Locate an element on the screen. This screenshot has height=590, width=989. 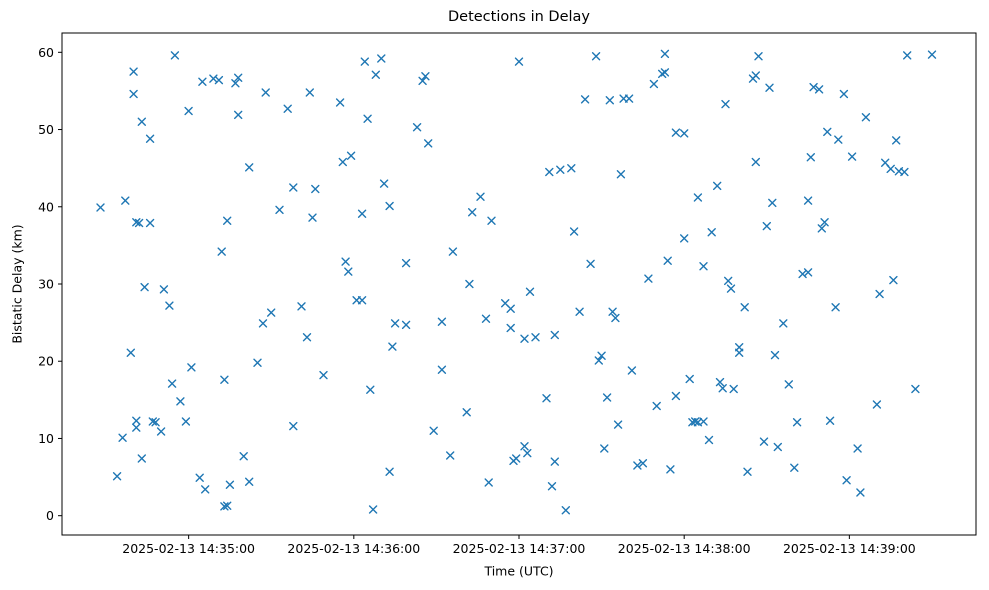
x-tick-label: 2025-02-13 14:39:00 is located at coordinates (849, 548).